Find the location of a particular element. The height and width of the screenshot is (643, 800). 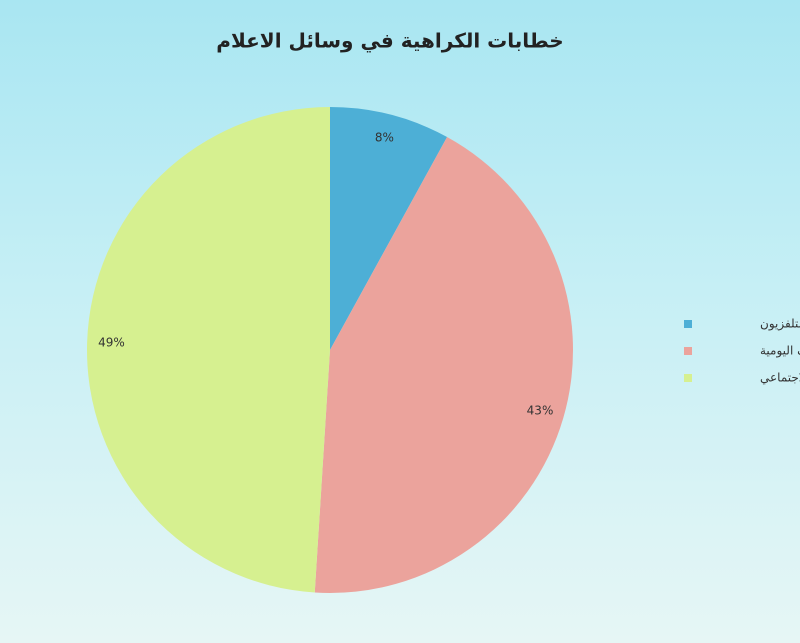

data-label: 43% is located at coordinates (540, 411).